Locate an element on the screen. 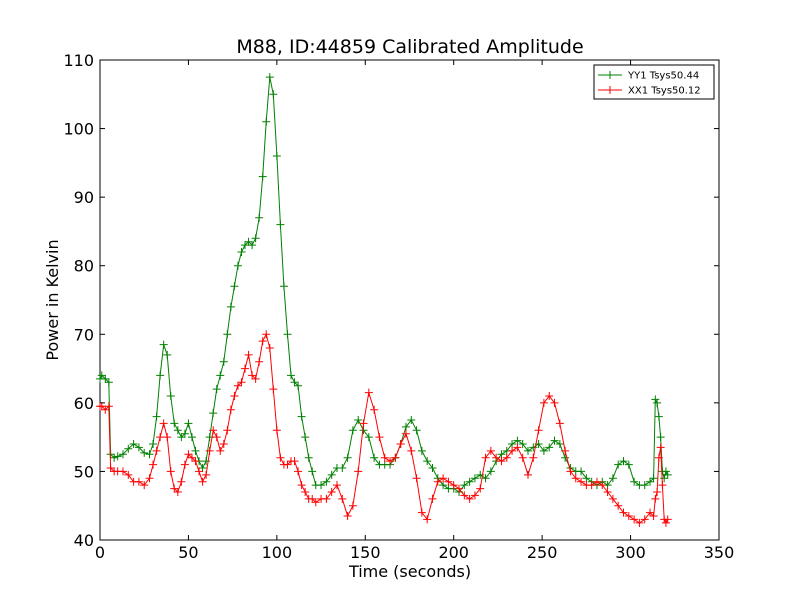 This screenshot has height=600, width=800. legend: YY1 Tsys50.44 XX1 Tsys50.12 is located at coordinates (654, 82).